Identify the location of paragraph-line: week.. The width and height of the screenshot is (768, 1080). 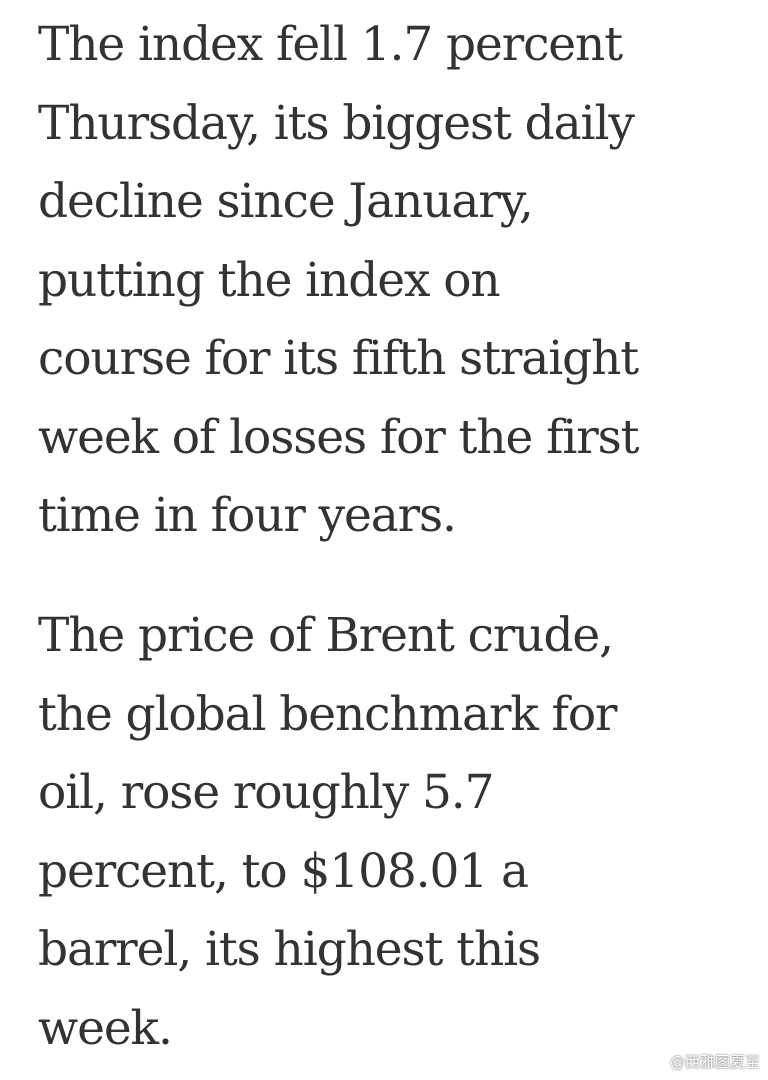
(105, 1028).